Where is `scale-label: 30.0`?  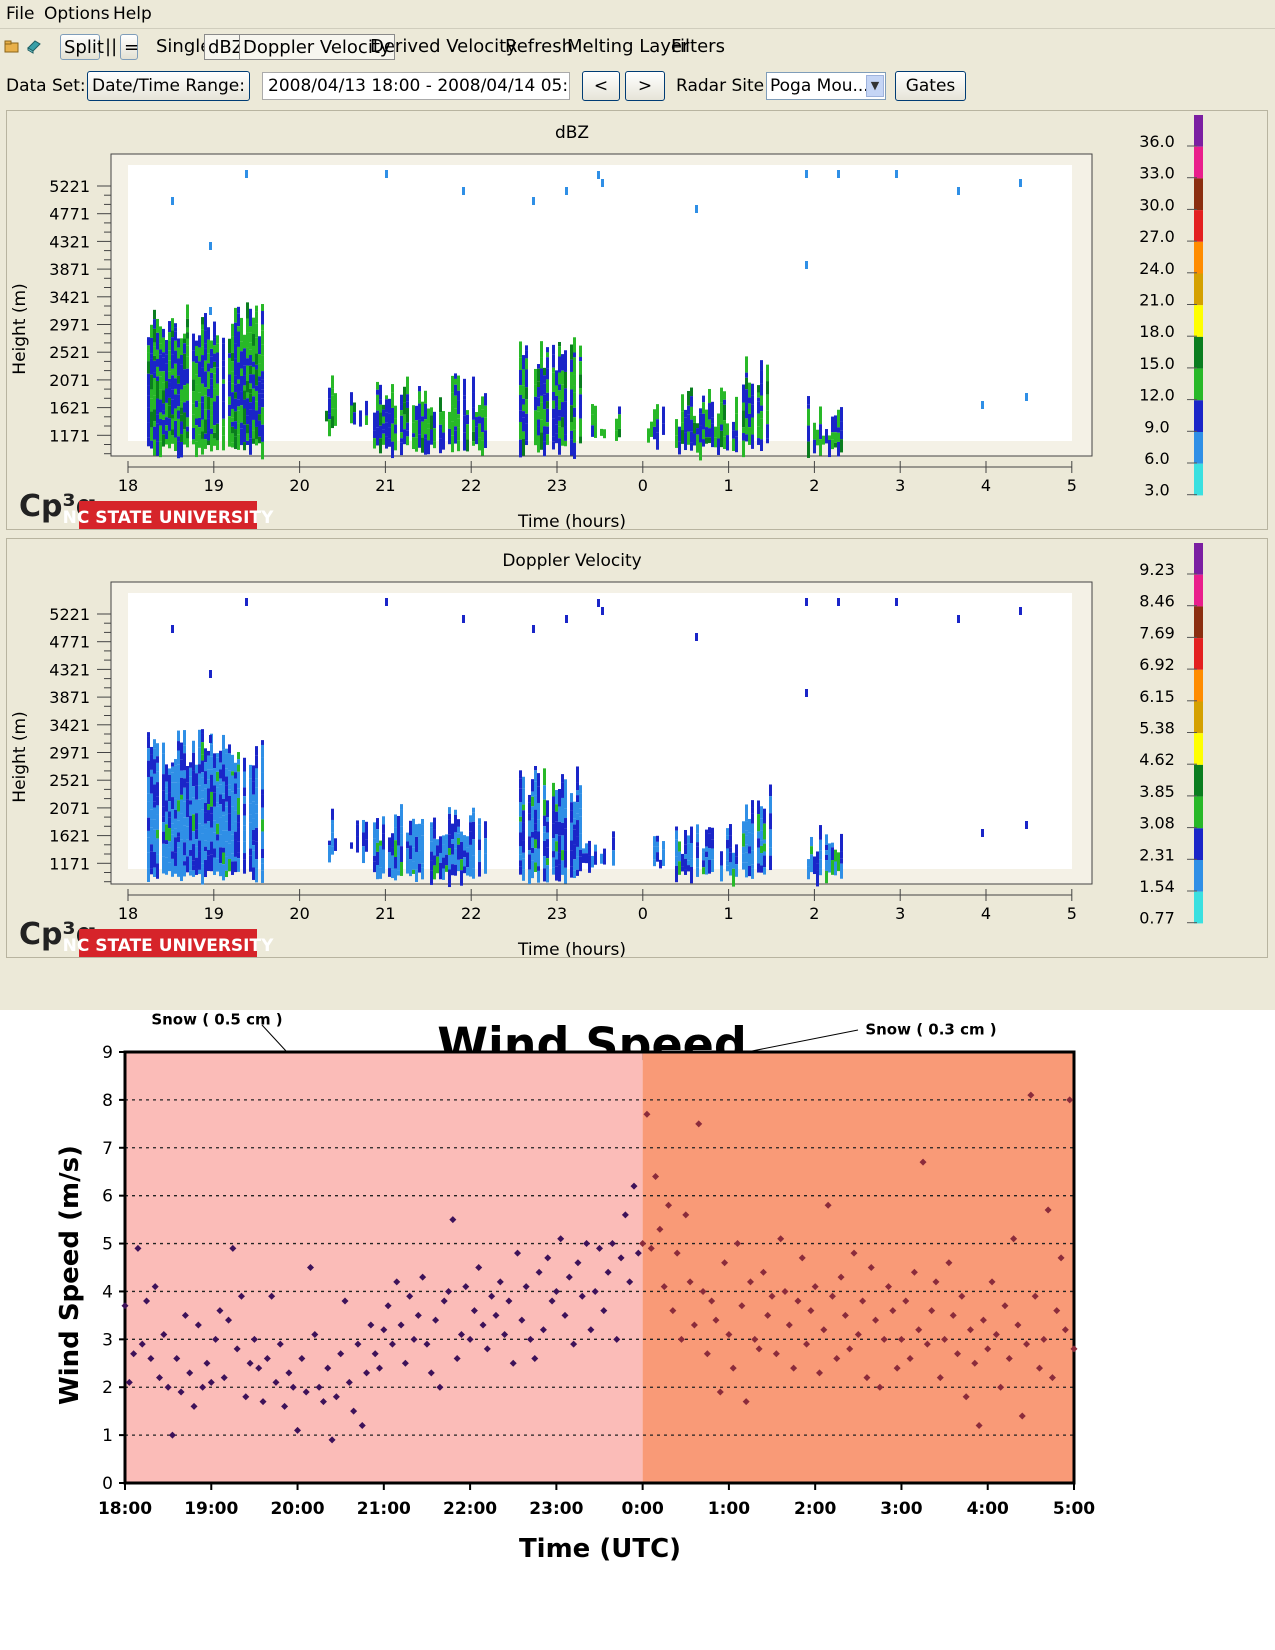 scale-label: 30.0 is located at coordinates (1157, 204).